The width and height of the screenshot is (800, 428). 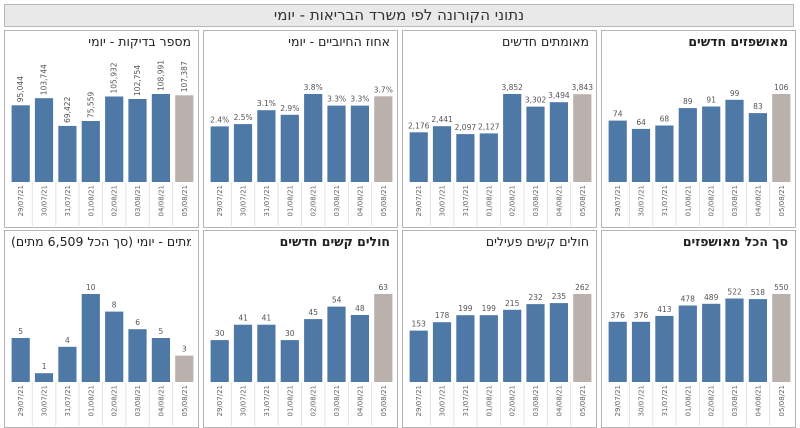 What do you see at coordinates (266, 103) in the screenshot?
I see `value-label: 3.1%` at bounding box center [266, 103].